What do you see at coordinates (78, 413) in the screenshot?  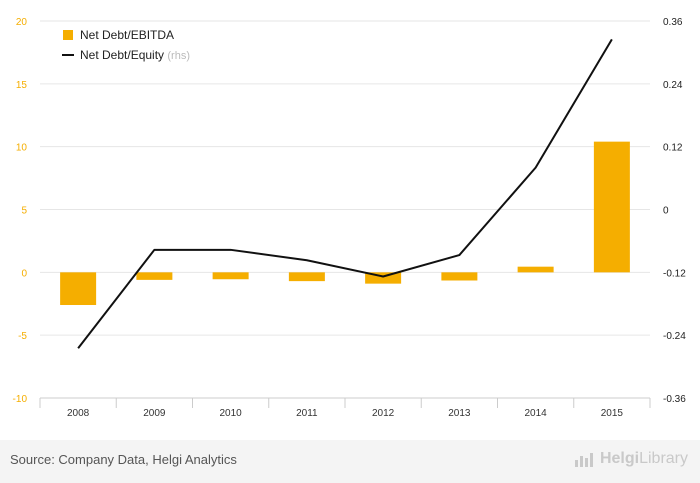 I see `x-tick-label: 2008` at bounding box center [78, 413].